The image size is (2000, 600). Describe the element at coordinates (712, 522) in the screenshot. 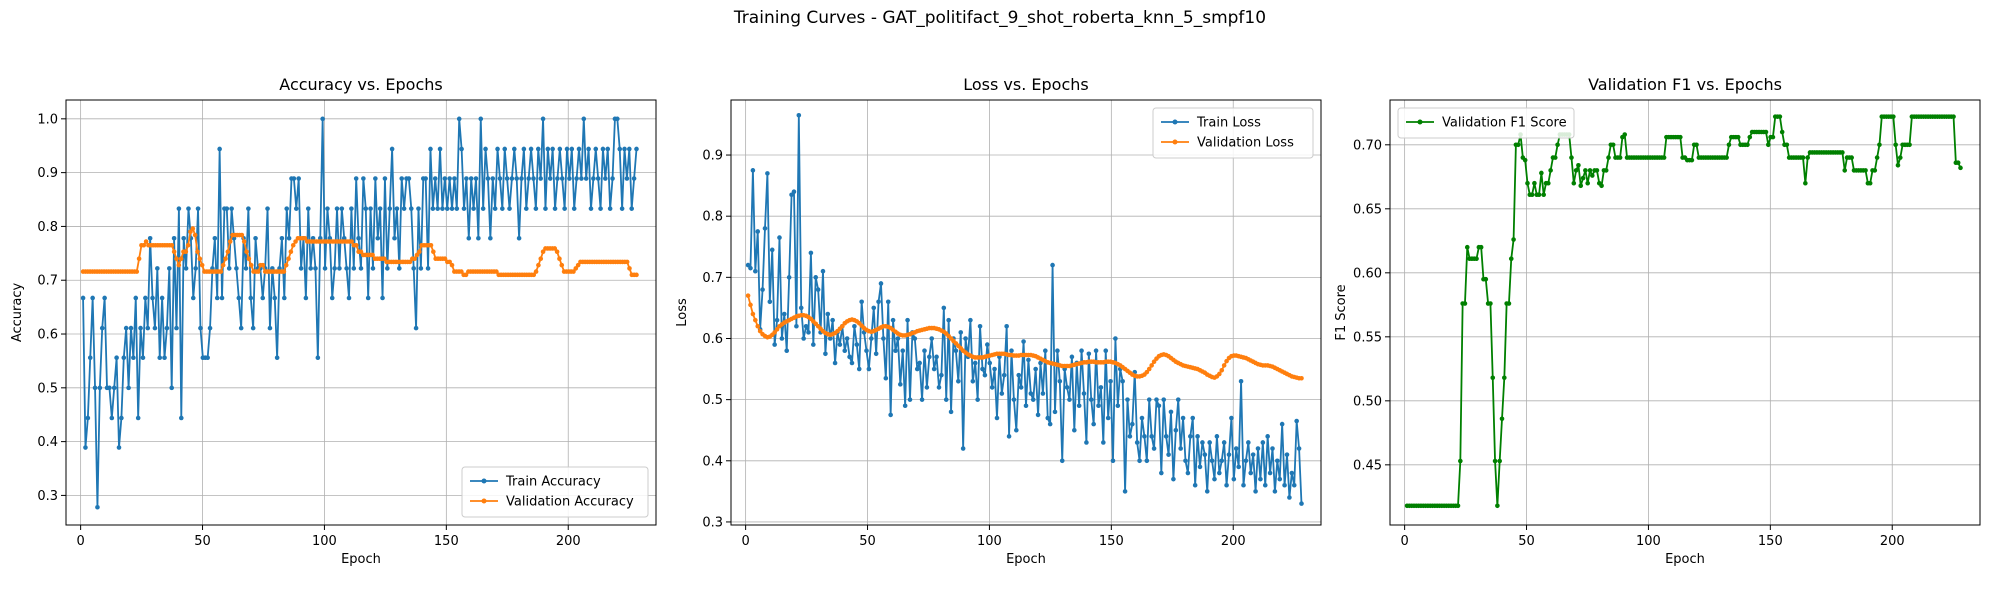

I see `chart2-ytick-label: 0.3` at that location.